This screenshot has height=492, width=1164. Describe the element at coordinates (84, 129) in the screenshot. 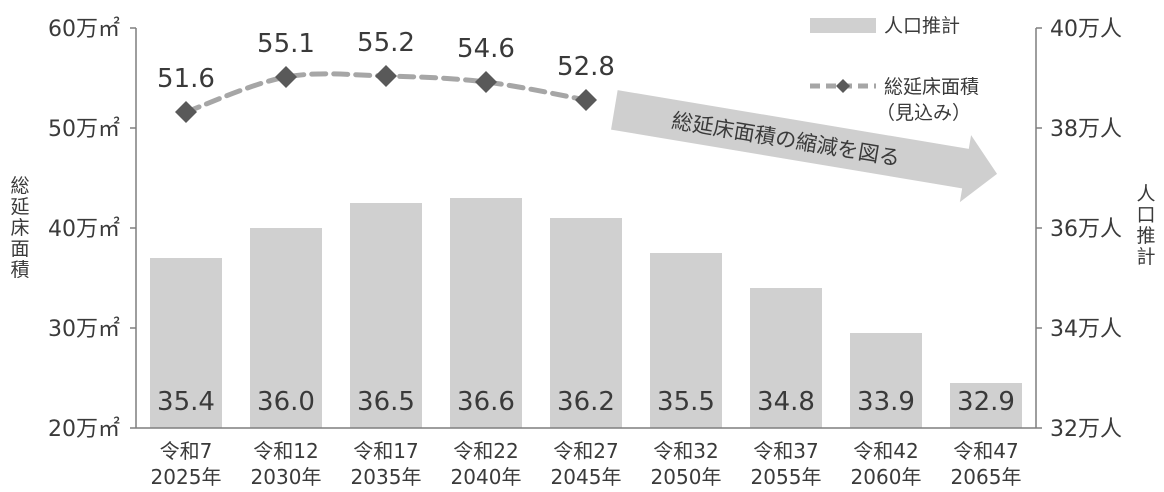

I see `left-axis-tick-label: 50万㎡` at that location.